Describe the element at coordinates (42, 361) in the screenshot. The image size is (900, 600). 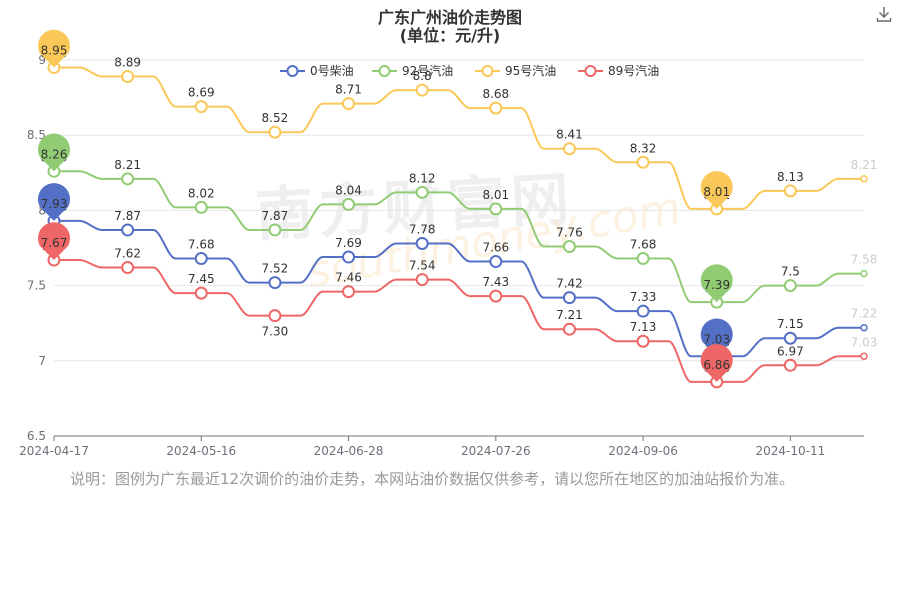
I see `y-tick-label: 7` at that location.